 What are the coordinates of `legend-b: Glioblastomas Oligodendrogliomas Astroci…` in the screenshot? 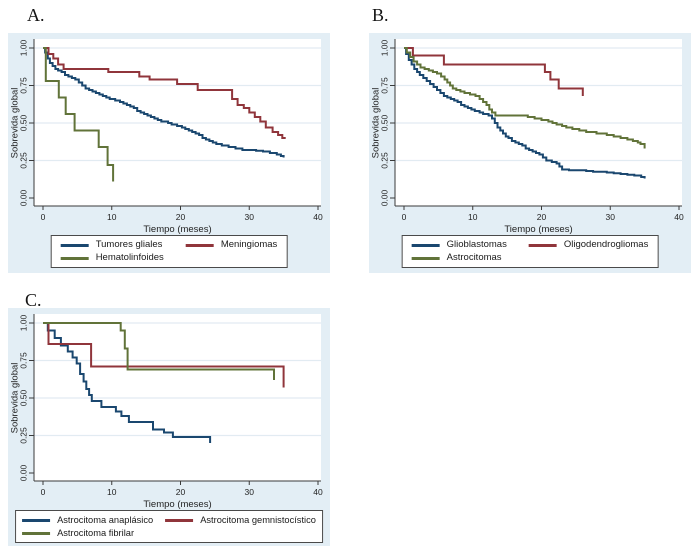 It's located at (530, 251).